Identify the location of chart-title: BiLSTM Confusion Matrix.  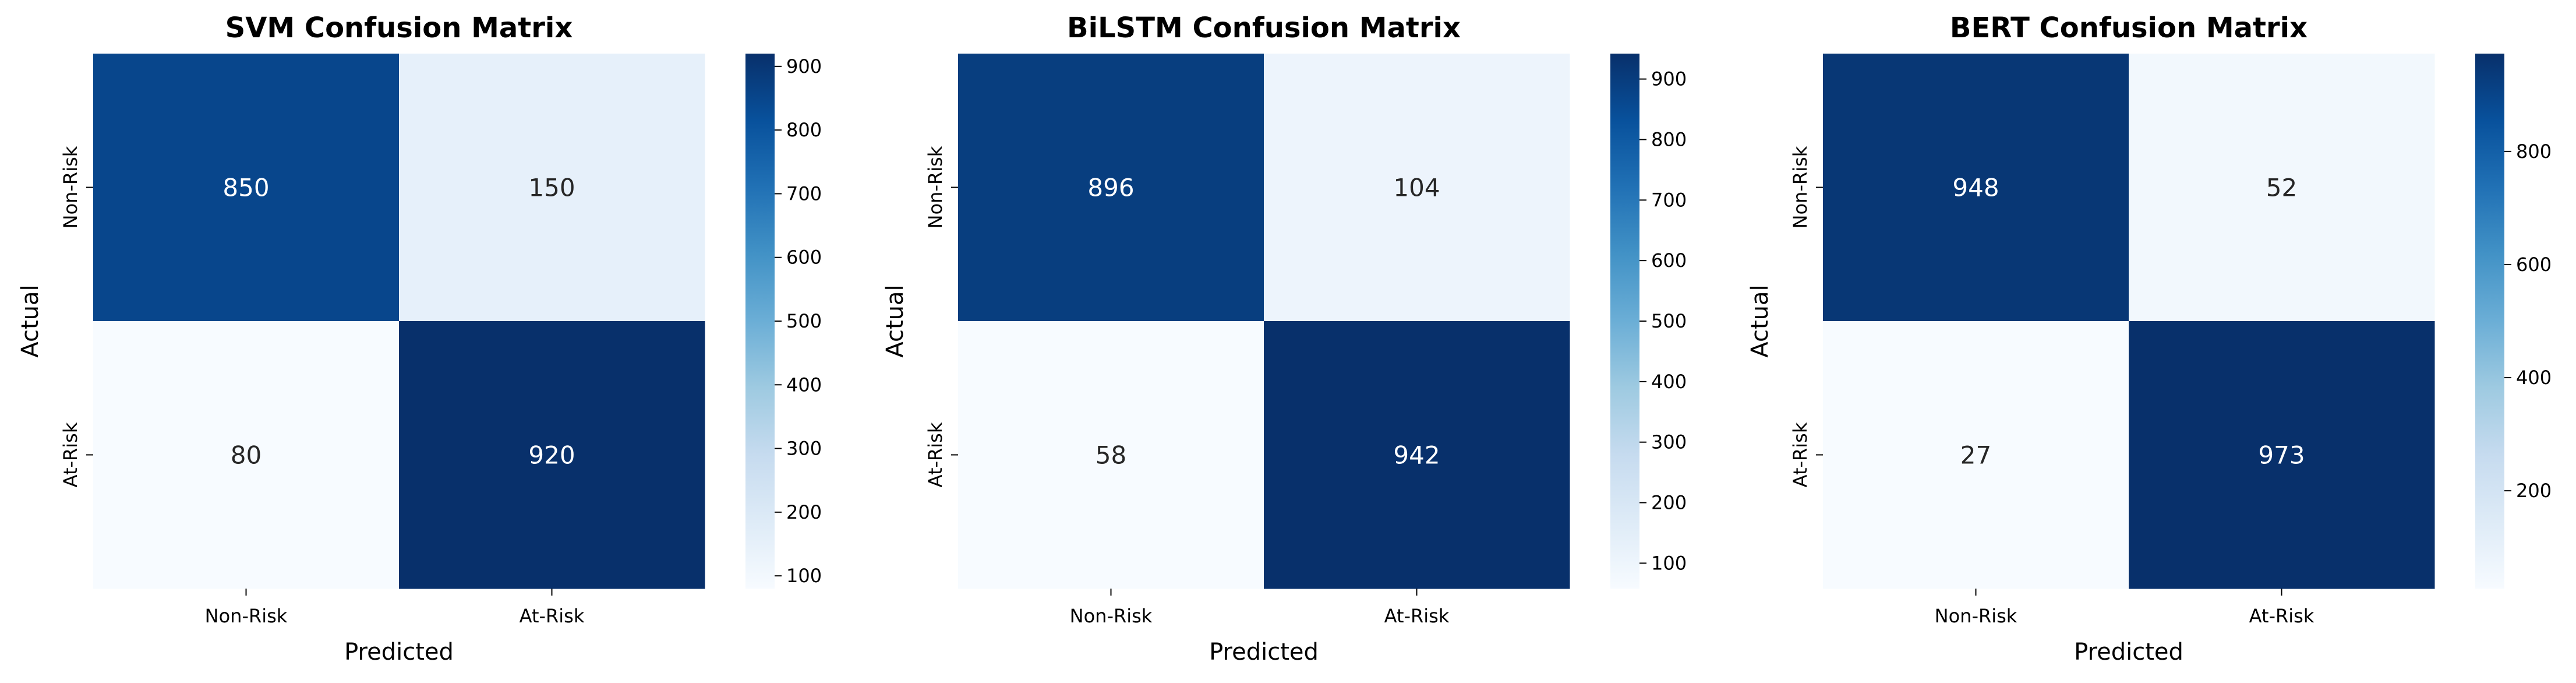
(1264, 28).